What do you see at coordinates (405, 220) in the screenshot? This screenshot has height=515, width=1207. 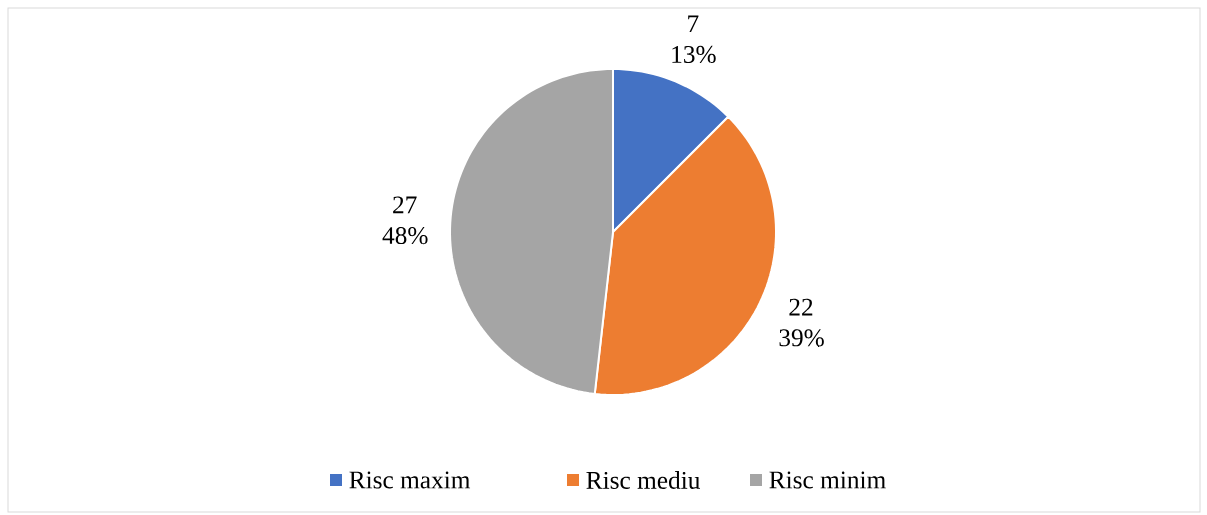 I see `data-label: 27 48%` at bounding box center [405, 220].